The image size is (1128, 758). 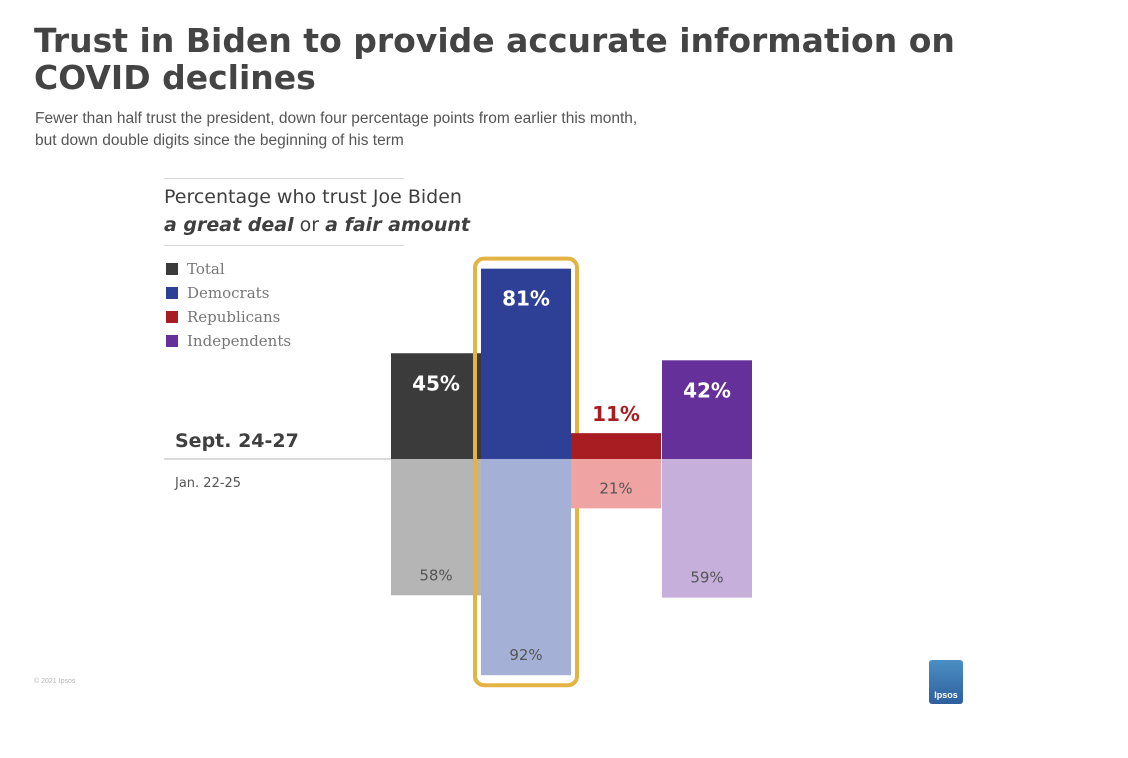 What do you see at coordinates (309, 225) in the screenshot?
I see `chart-header-or: or` at bounding box center [309, 225].